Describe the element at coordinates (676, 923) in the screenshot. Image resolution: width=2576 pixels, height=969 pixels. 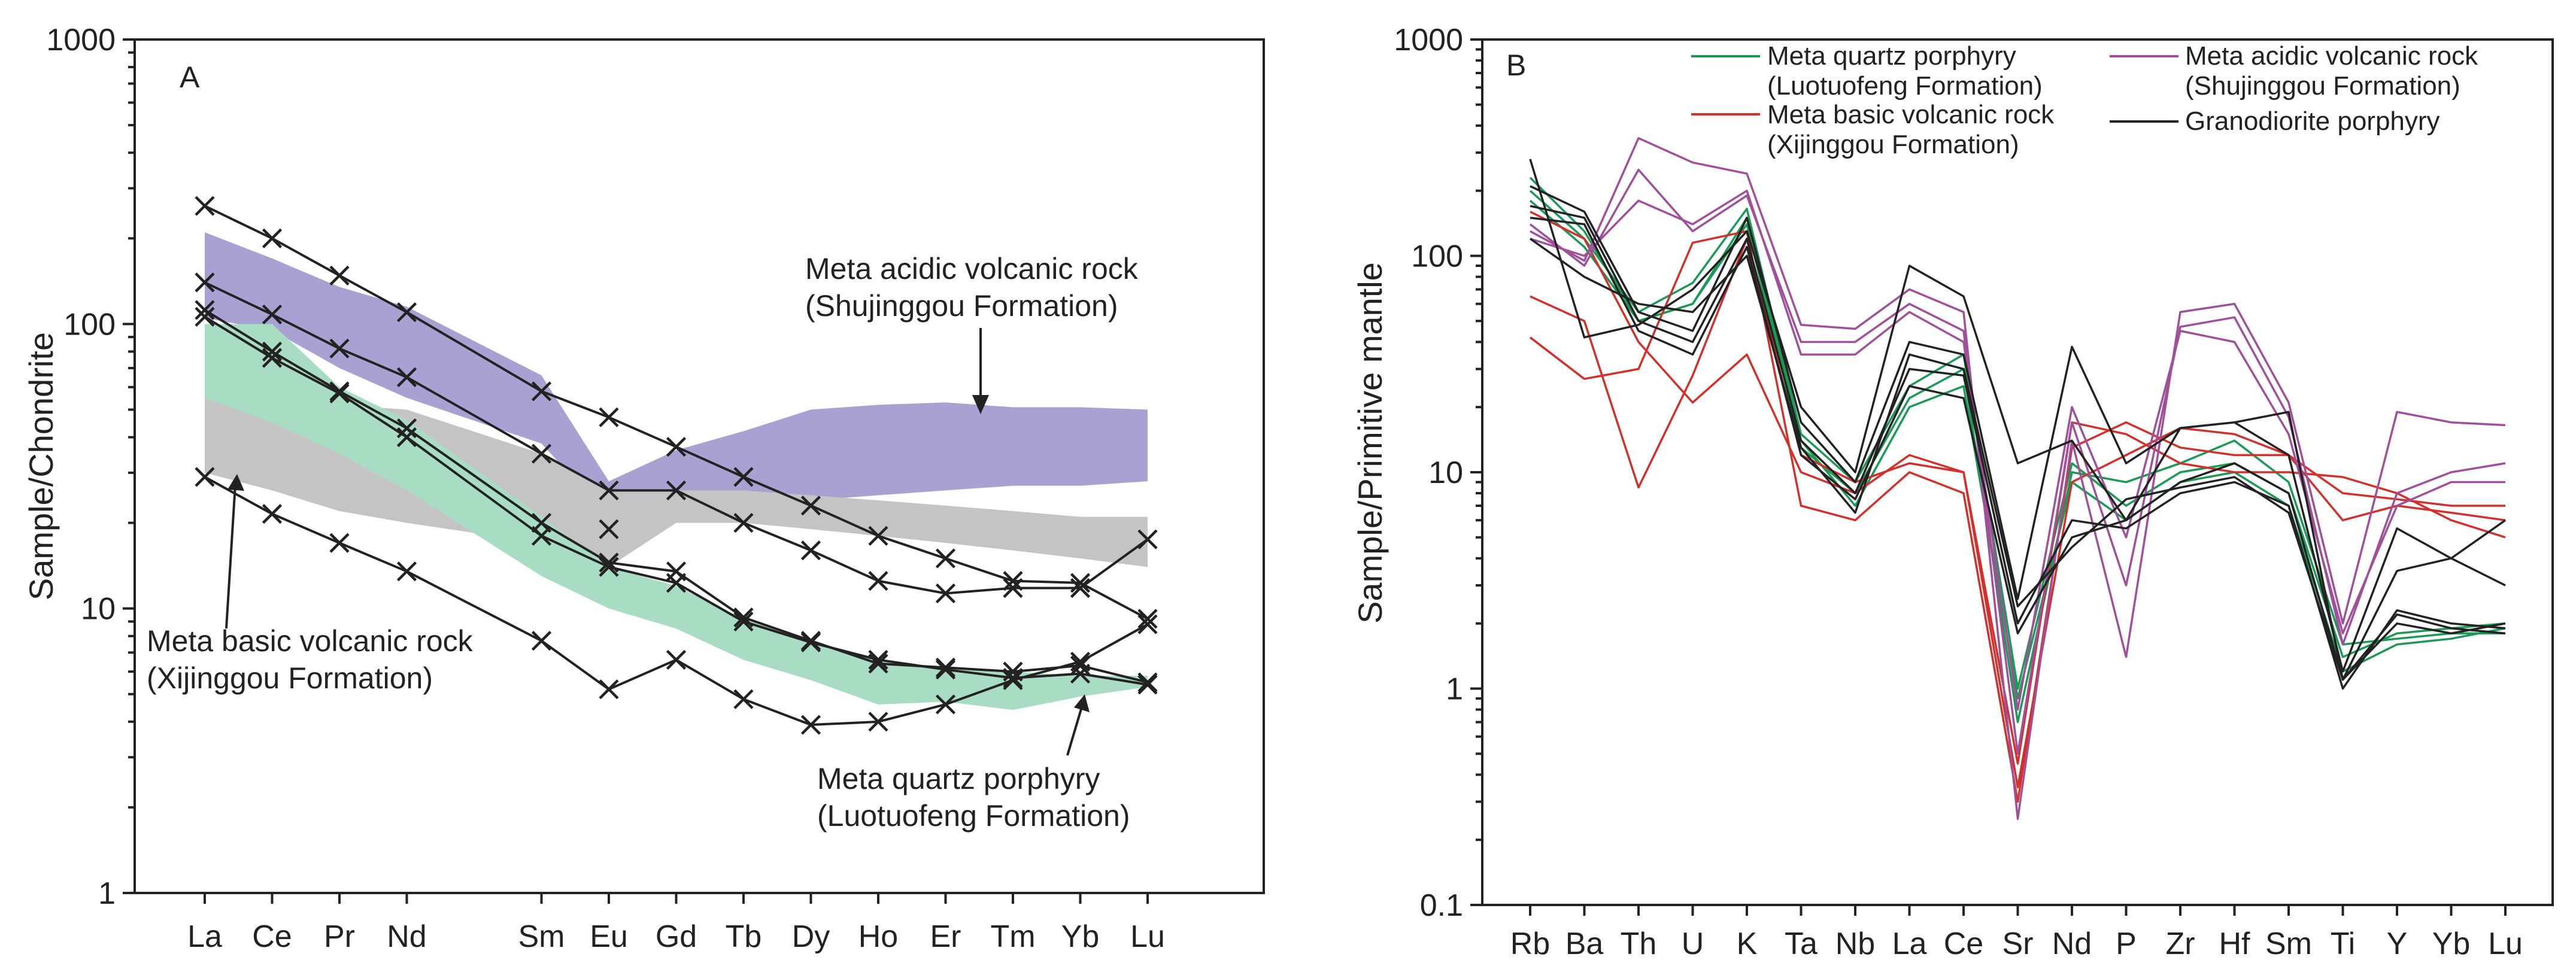
I see `panel-a-x-axis: La Ce Pr Nd Sm Eu Gd Tb Dy Ho Er Tm Yb Lu` at that location.